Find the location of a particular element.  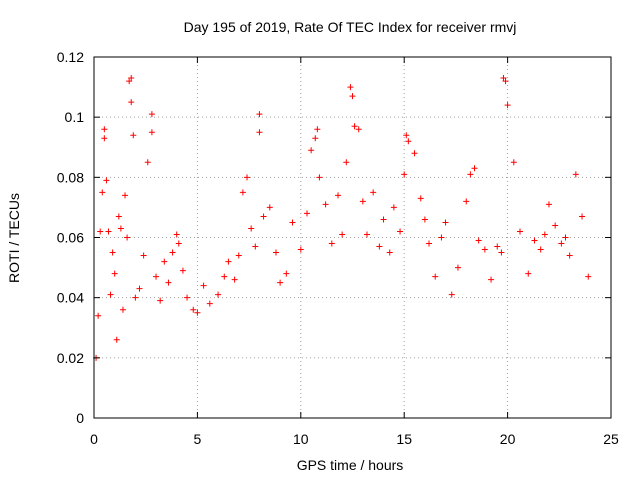

x-tick-label: 5 is located at coordinates (198, 439).